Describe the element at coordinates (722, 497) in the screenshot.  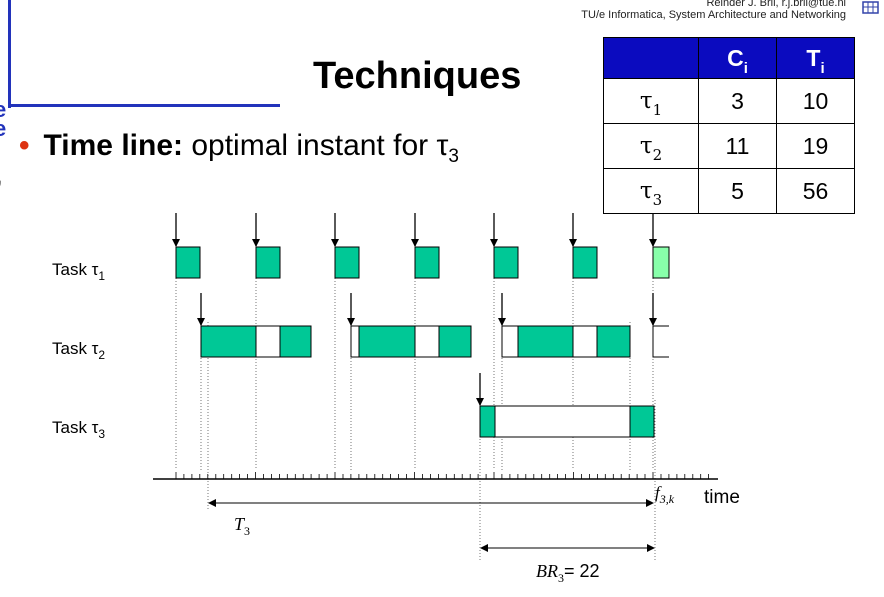
I see `axis-label-time: time` at that location.